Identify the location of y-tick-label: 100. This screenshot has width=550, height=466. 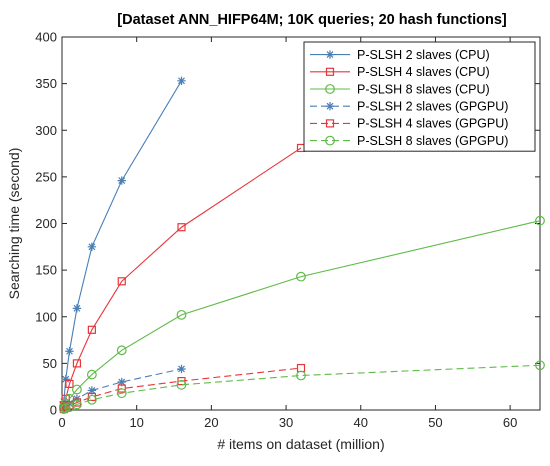
(46, 316).